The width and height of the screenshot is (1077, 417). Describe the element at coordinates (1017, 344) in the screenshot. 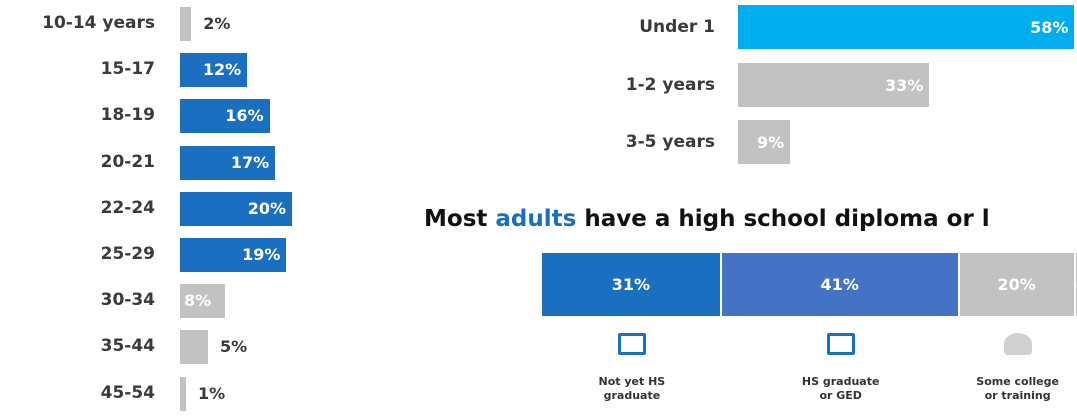

I see `graduate-icon` at that location.